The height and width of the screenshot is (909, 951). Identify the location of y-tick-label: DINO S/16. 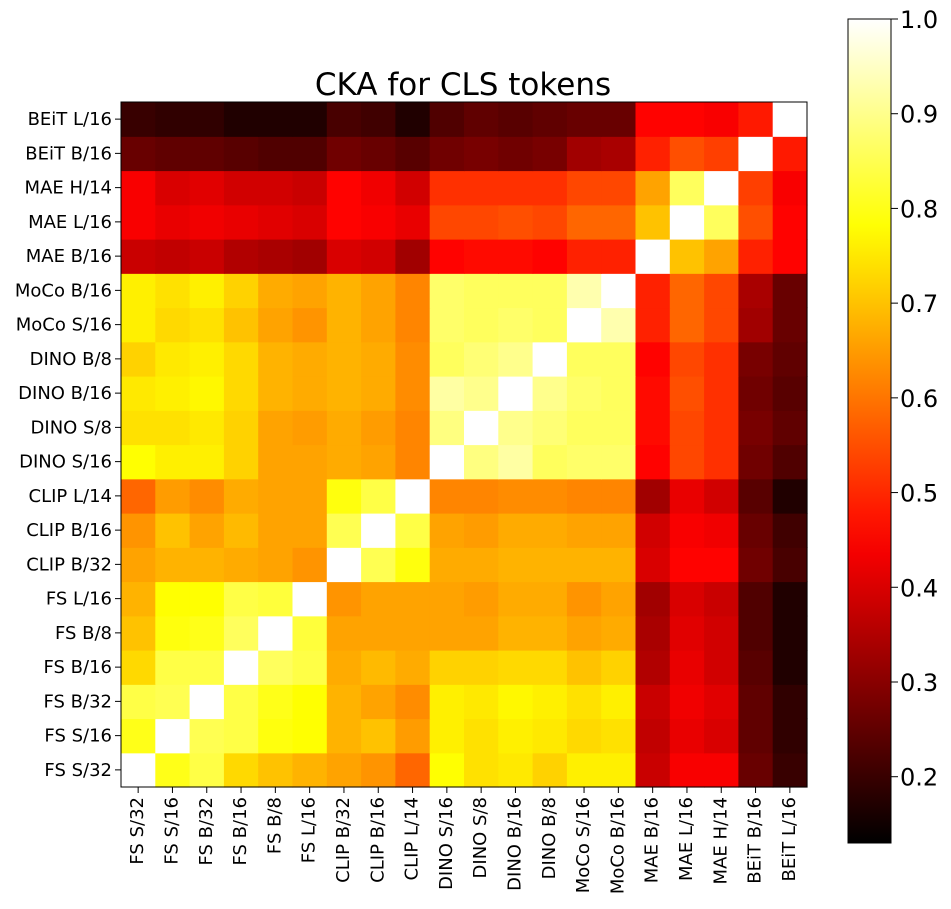
(65, 462).